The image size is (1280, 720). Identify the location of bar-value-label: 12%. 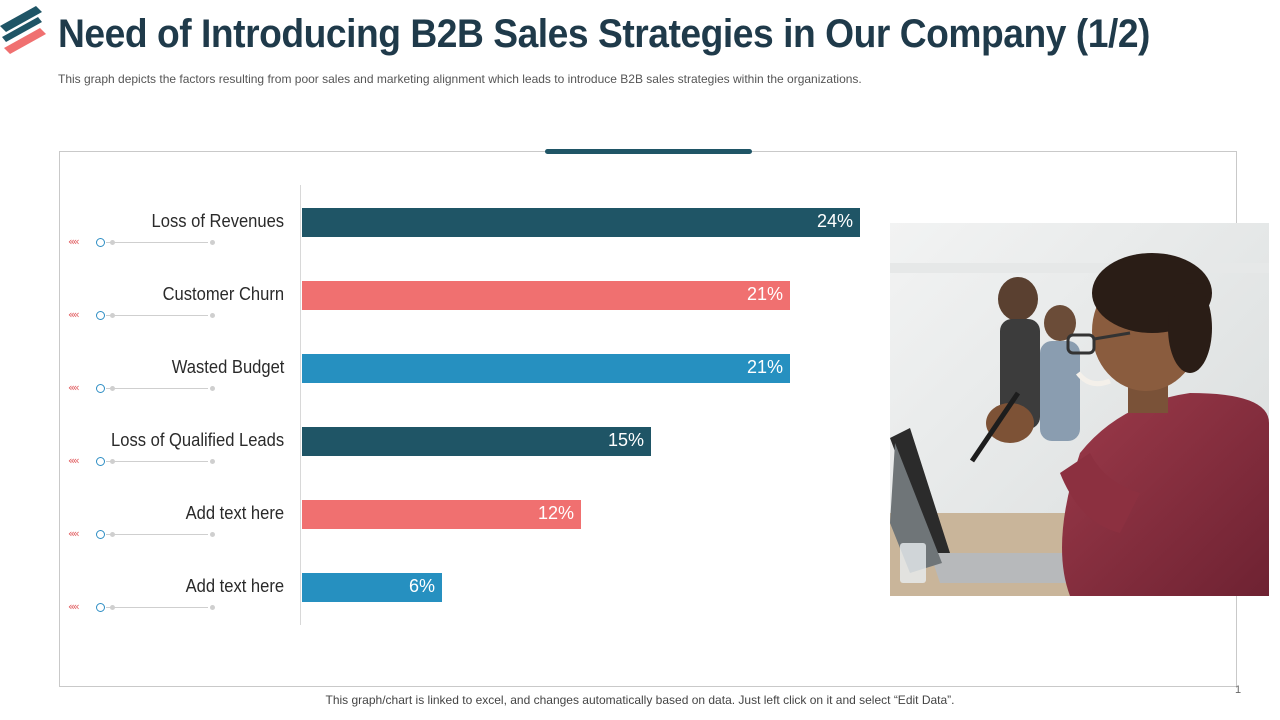
(555, 513).